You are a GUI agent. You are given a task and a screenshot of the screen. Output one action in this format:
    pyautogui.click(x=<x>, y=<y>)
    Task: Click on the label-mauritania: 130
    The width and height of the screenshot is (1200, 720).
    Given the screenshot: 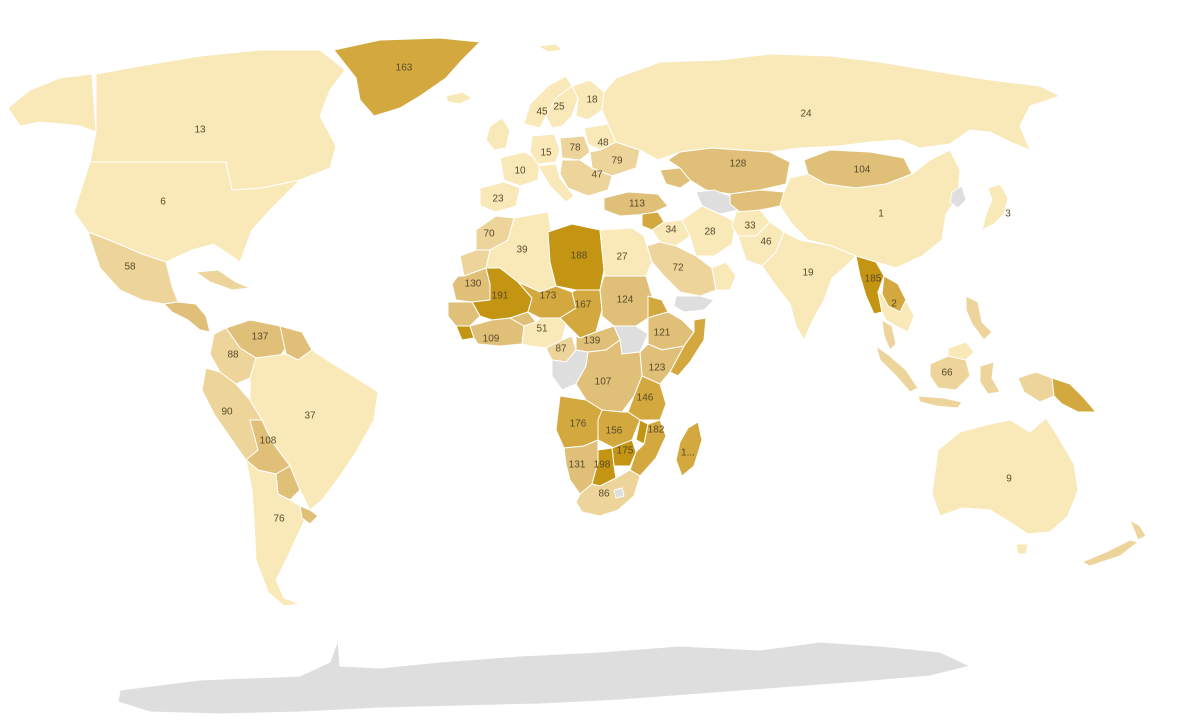 What is the action you would take?
    pyautogui.click(x=473, y=284)
    